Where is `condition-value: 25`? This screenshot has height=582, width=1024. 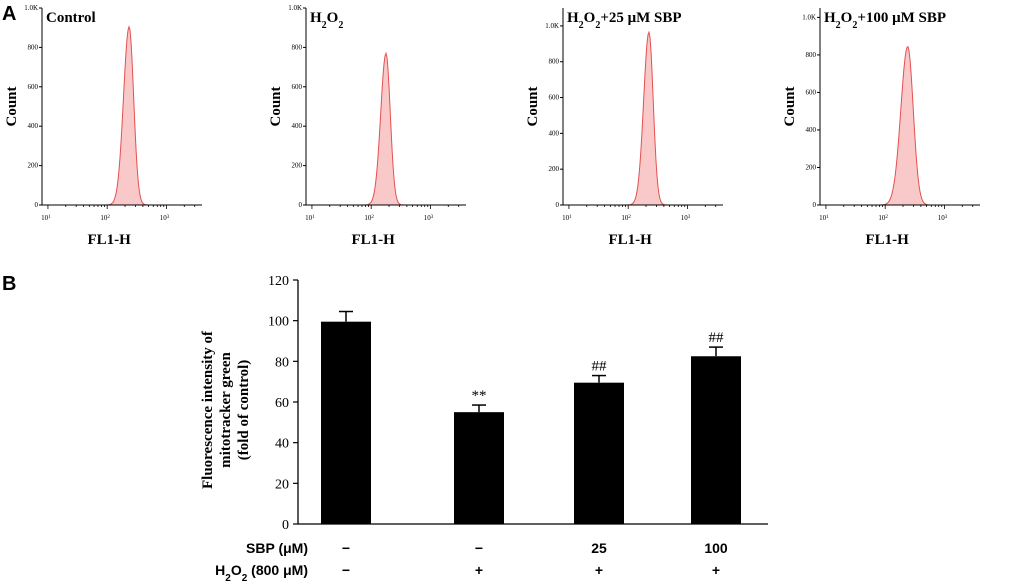 condition-value: 25 is located at coordinates (599, 548).